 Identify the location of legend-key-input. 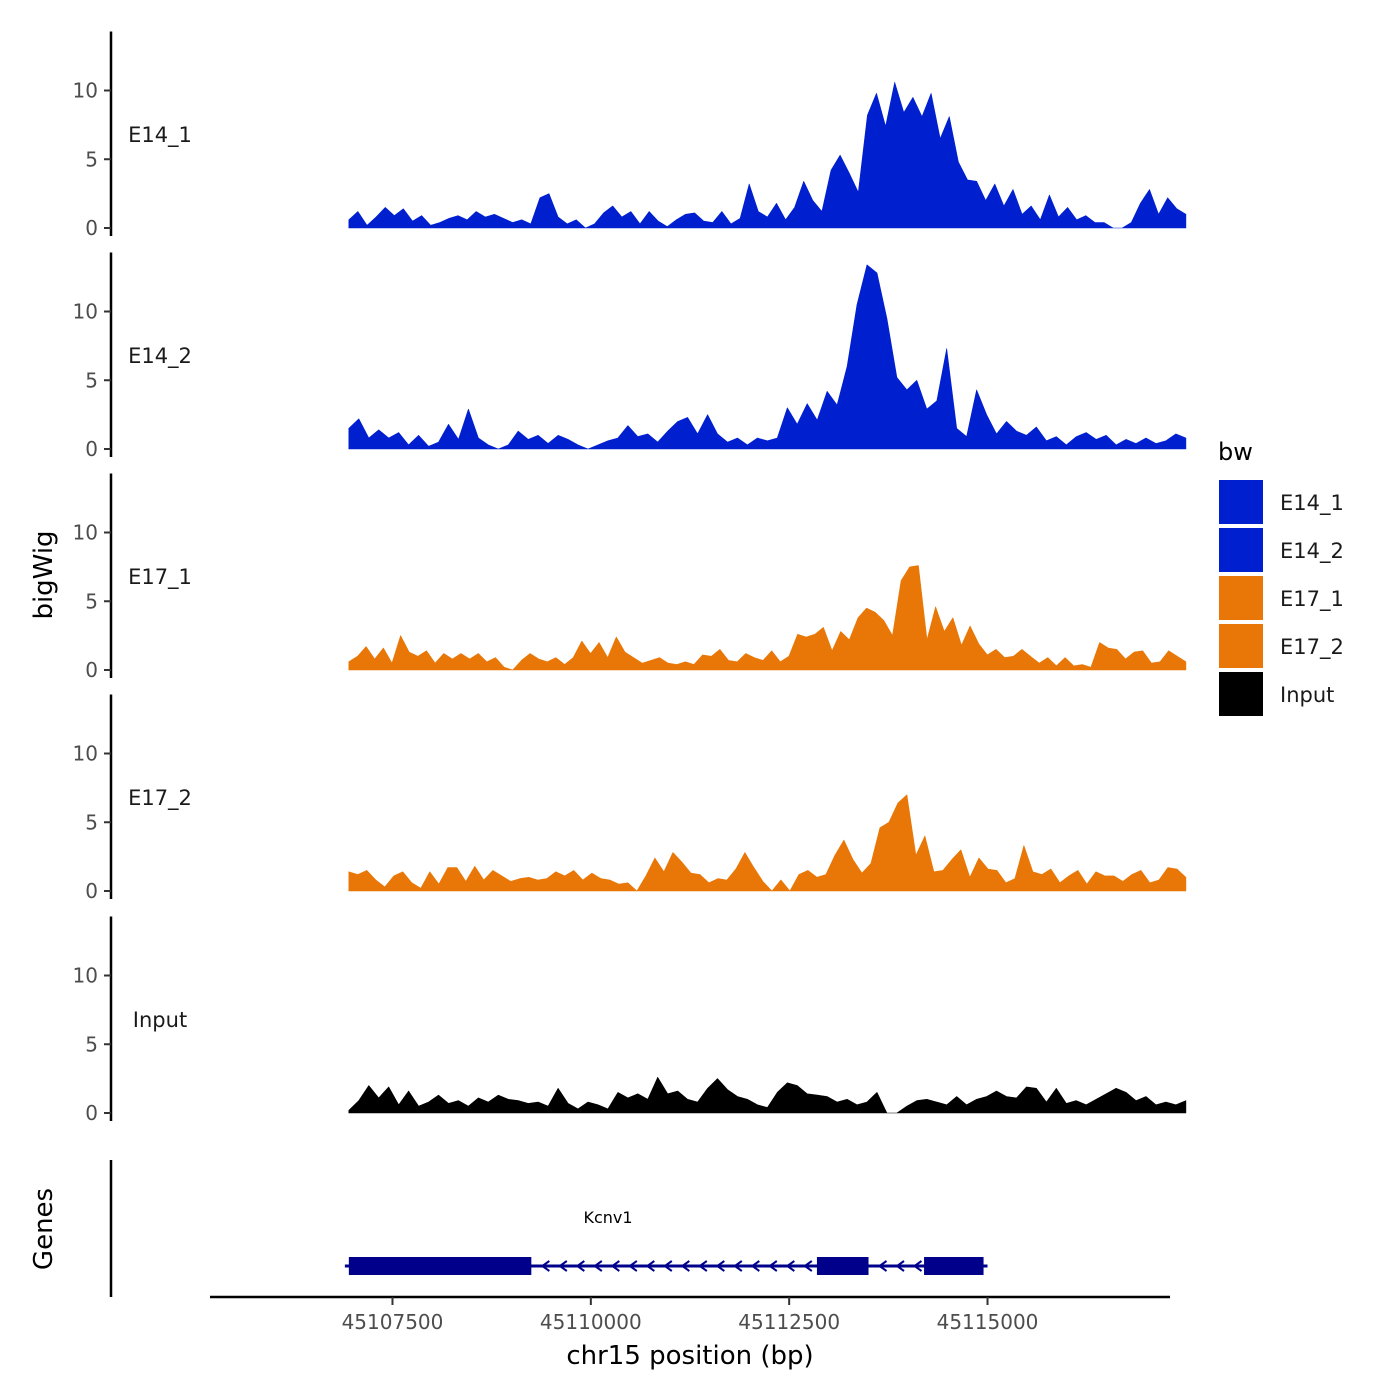
(1241, 694).